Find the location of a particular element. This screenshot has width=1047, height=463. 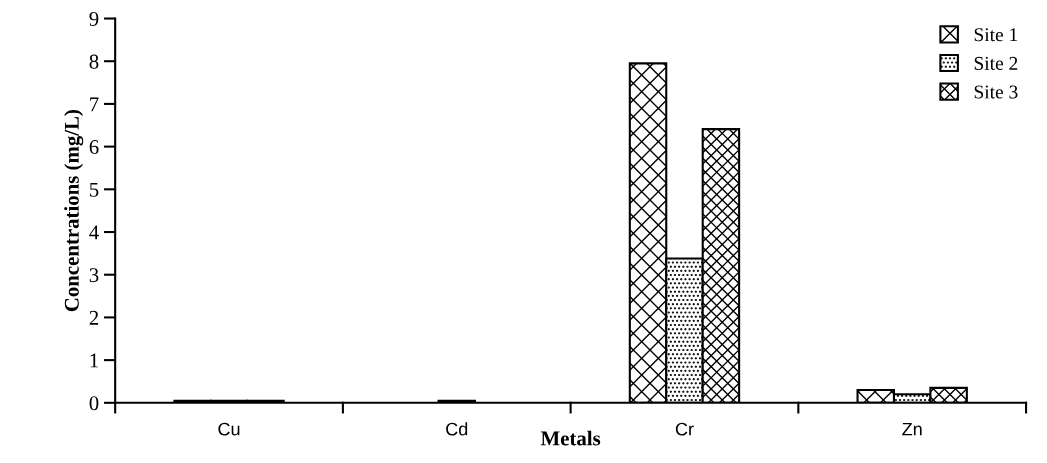

x-tick-label: Cr is located at coordinates (684, 429).